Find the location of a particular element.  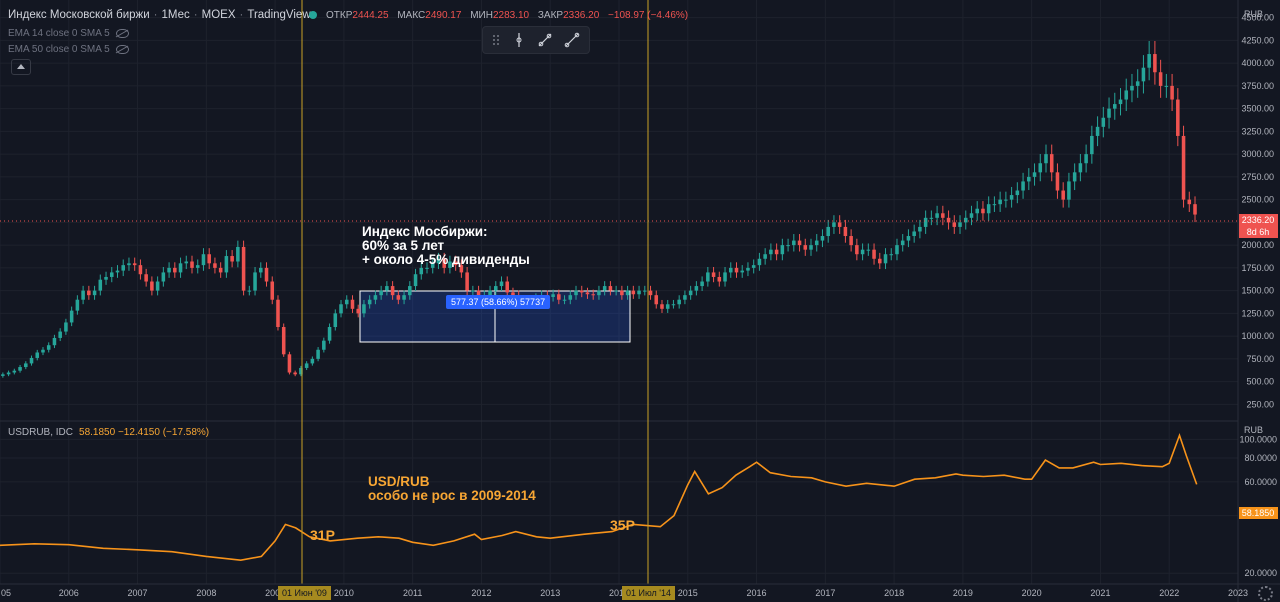

drawing-toolbar is located at coordinates (536, 40).